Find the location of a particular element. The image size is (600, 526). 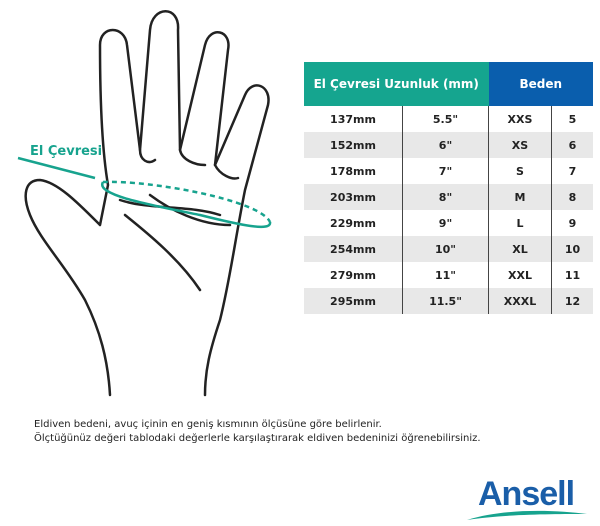

table-row: 203mm 8" M 8 is located at coordinates (448, 197).